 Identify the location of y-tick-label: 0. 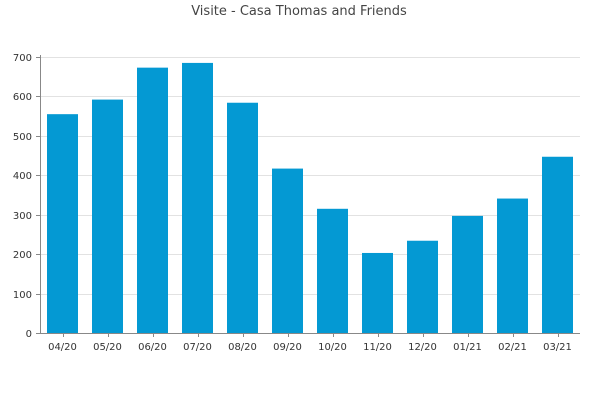
(29, 334).